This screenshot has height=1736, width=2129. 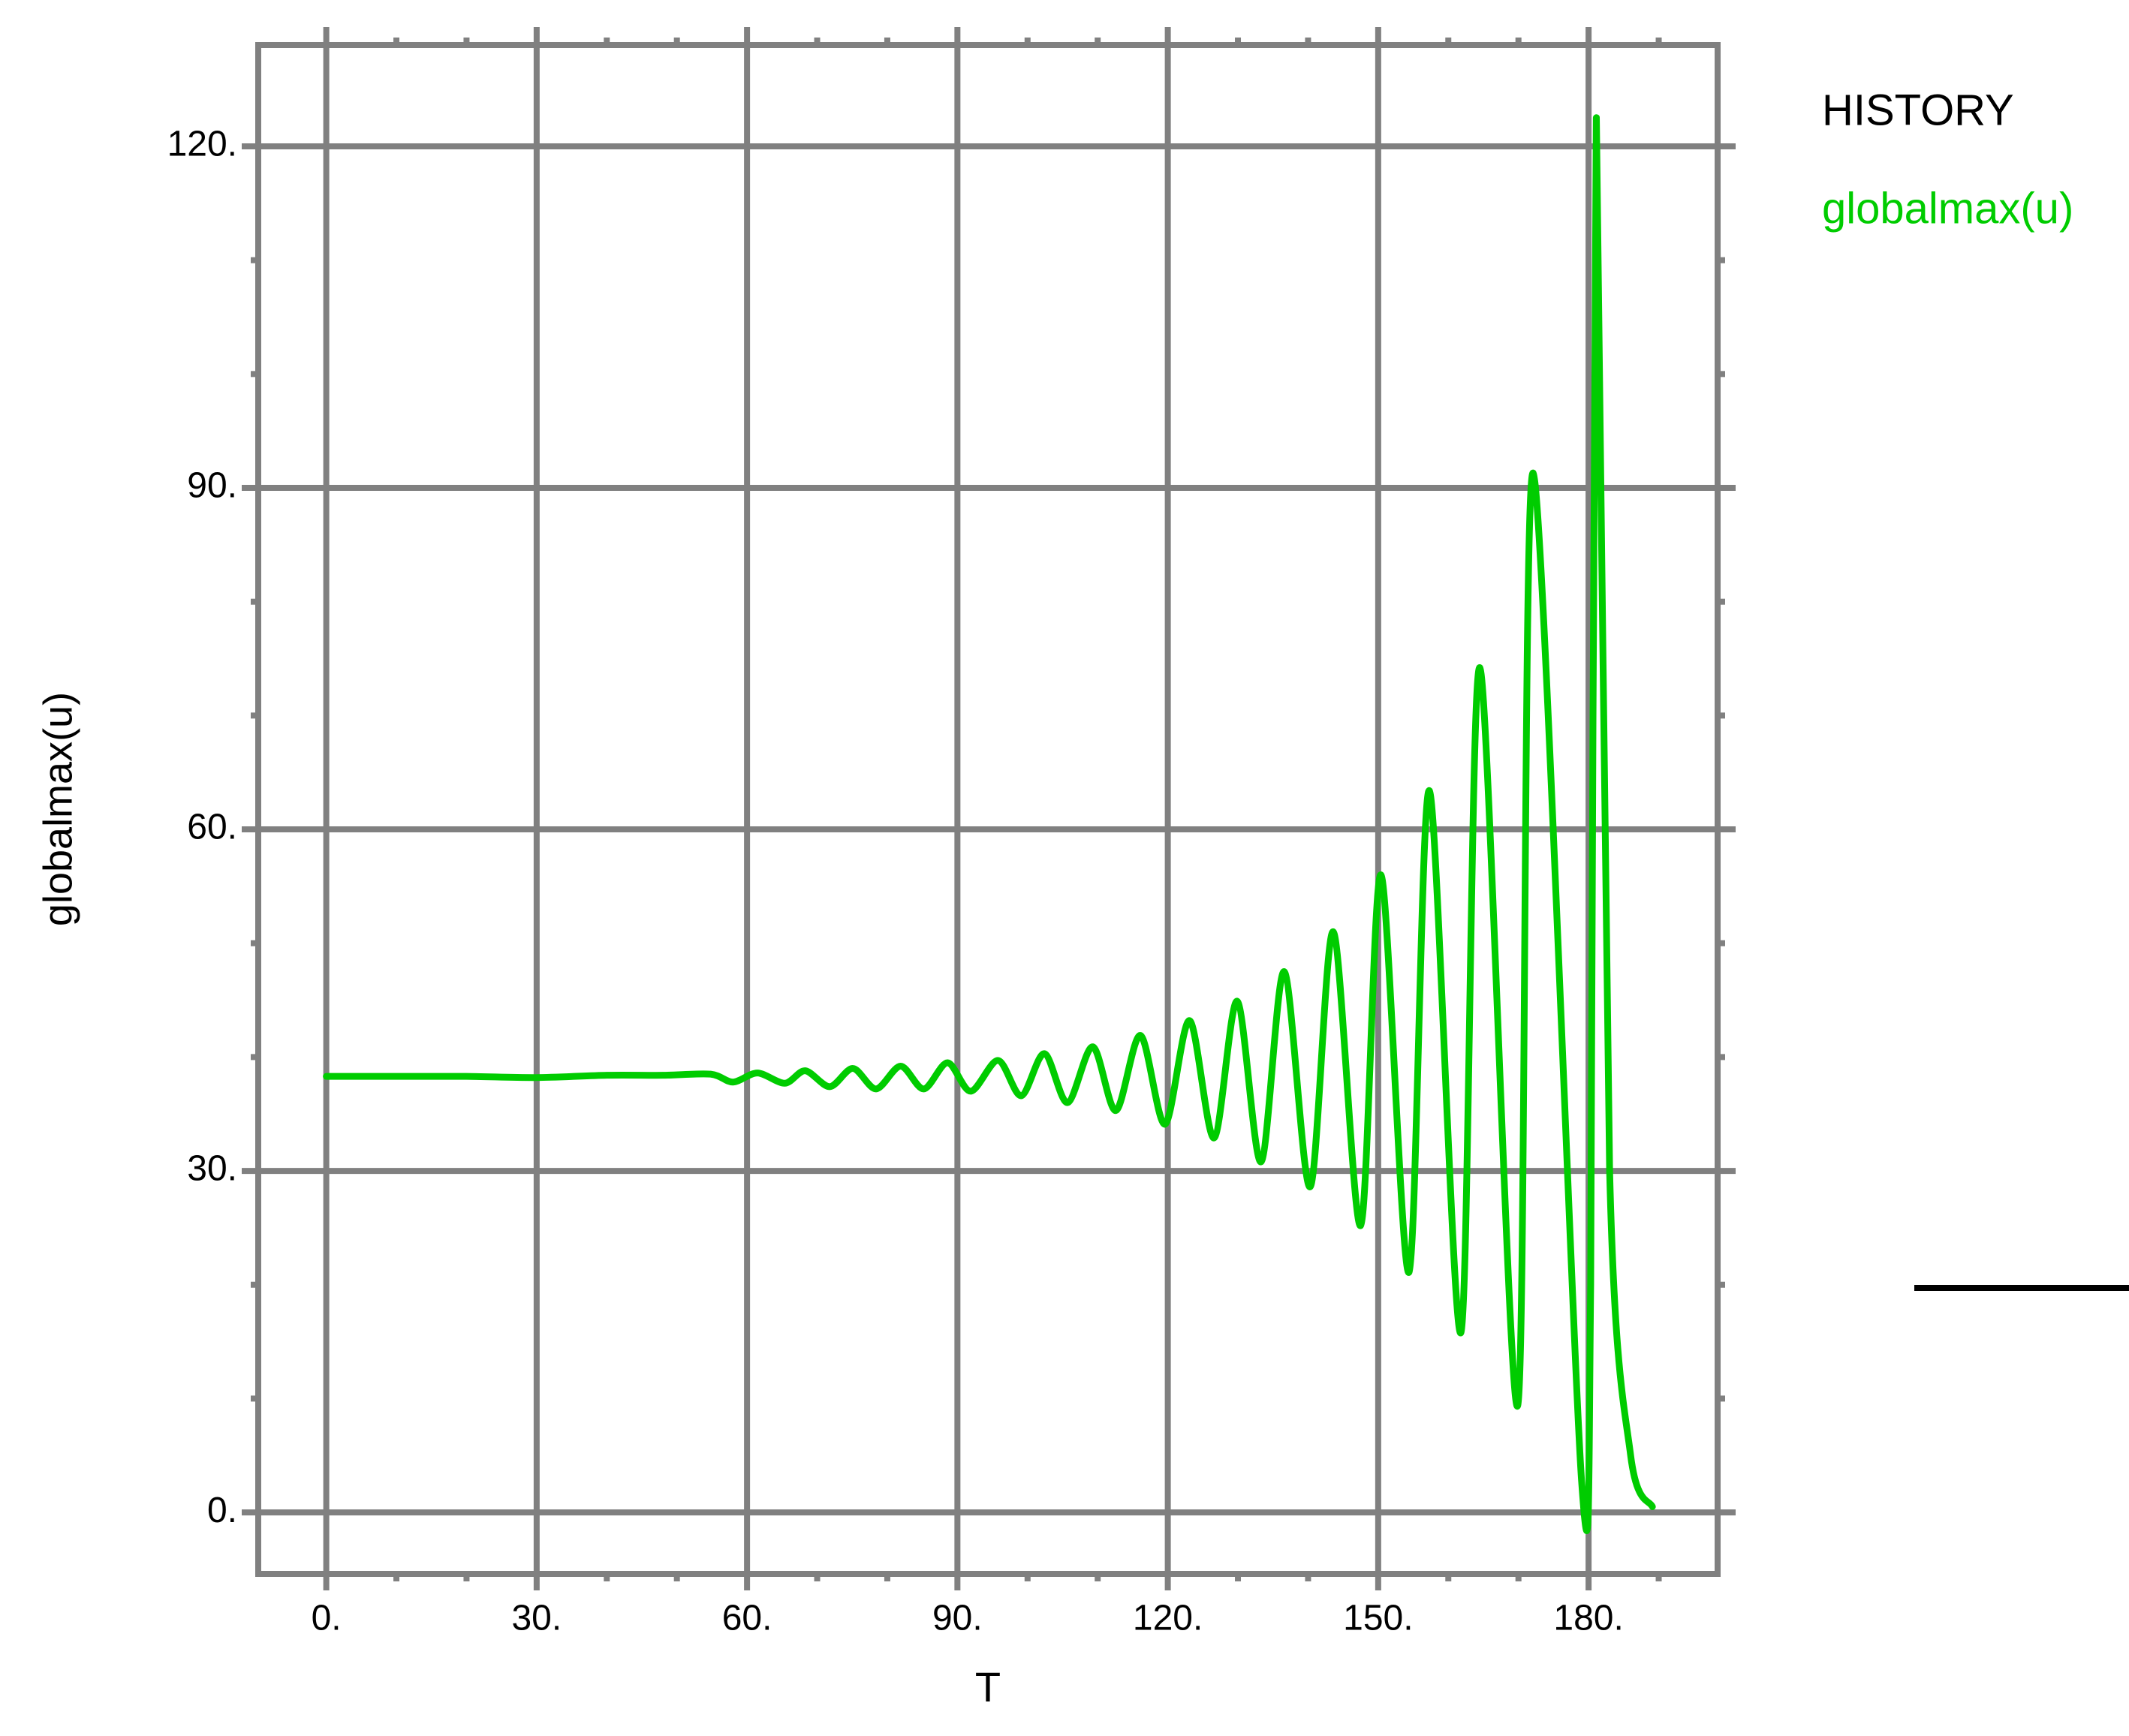 I want to click on x-tick-label: 0., so click(x=327, y=1618).